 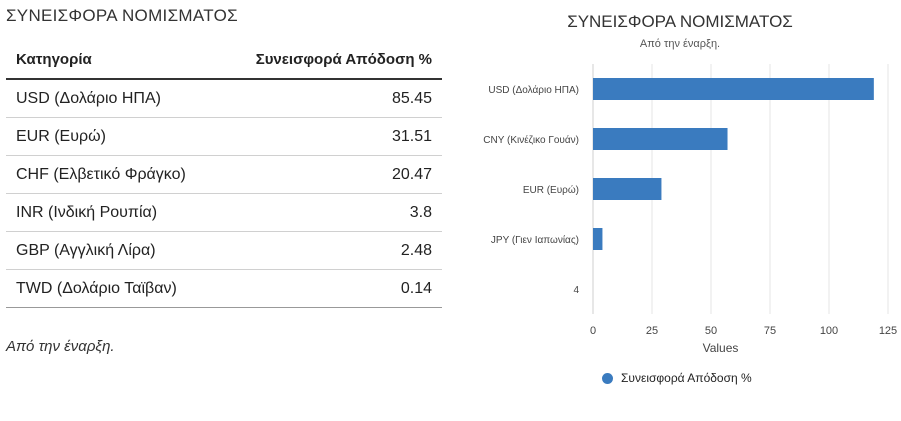 What do you see at coordinates (331, 136) in the screenshot?
I see `row-value: 31.51` at bounding box center [331, 136].